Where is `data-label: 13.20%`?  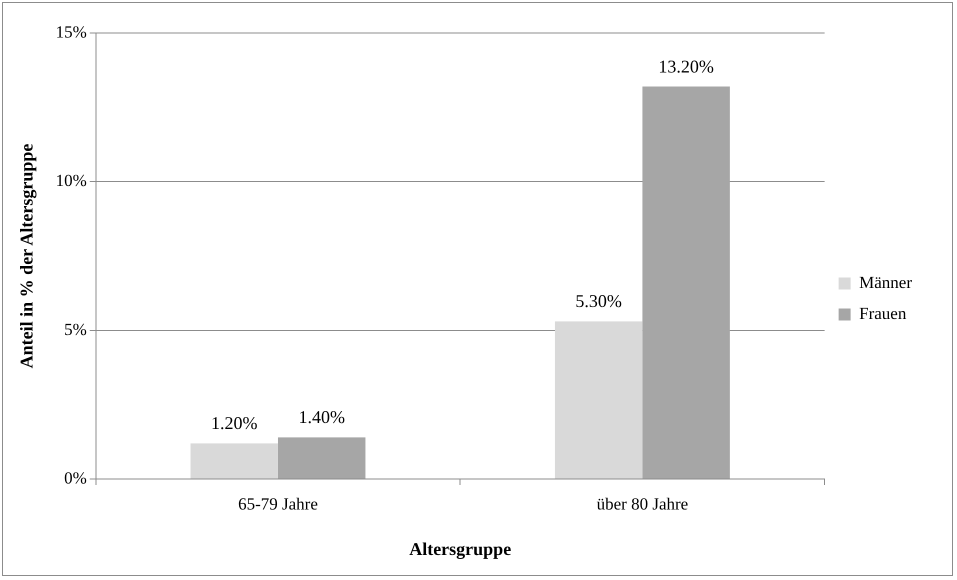
data-label: 13.20% is located at coordinates (686, 66).